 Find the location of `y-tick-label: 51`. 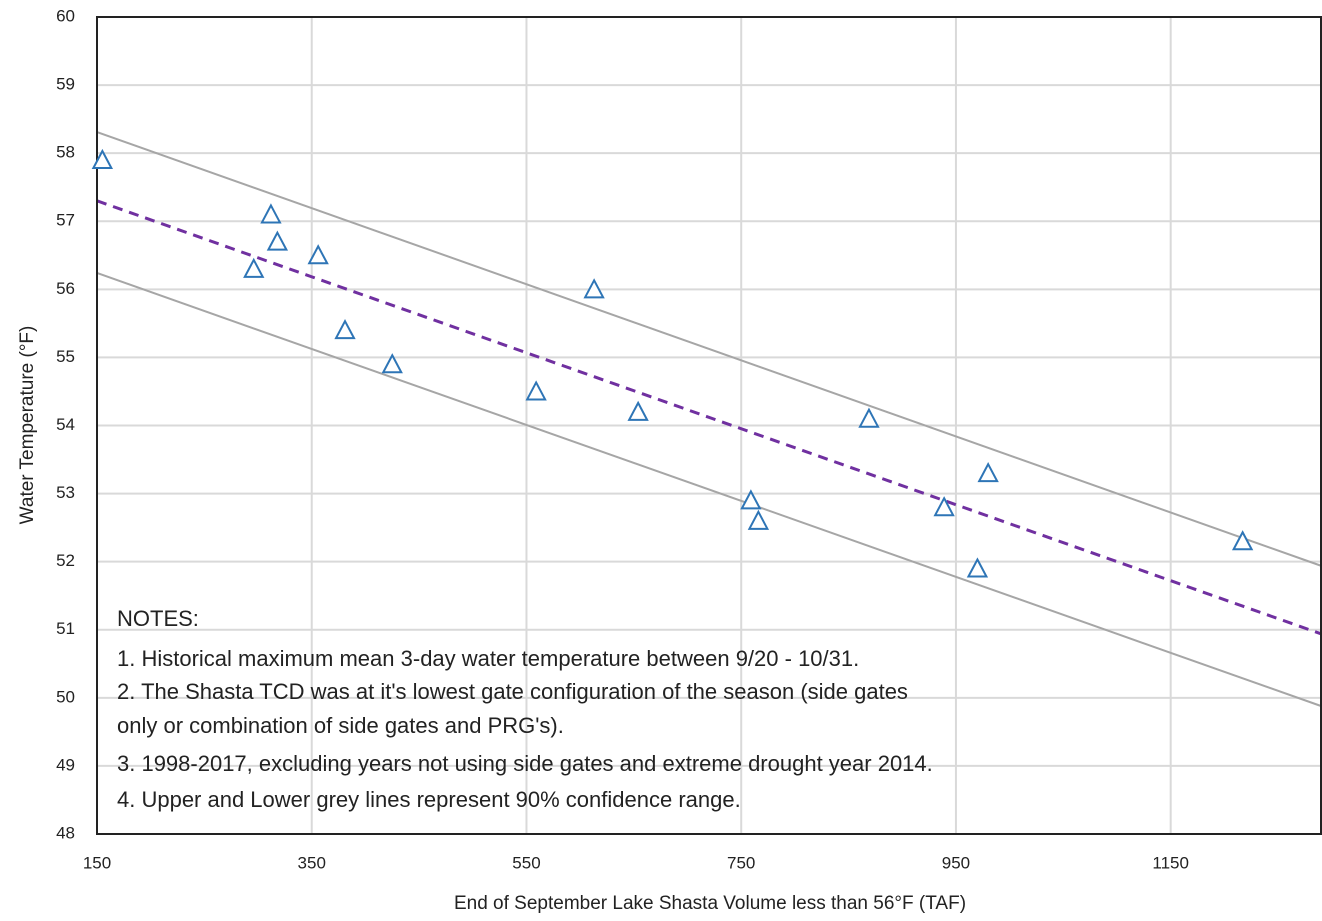

y-tick-label: 51 is located at coordinates (65, 628).